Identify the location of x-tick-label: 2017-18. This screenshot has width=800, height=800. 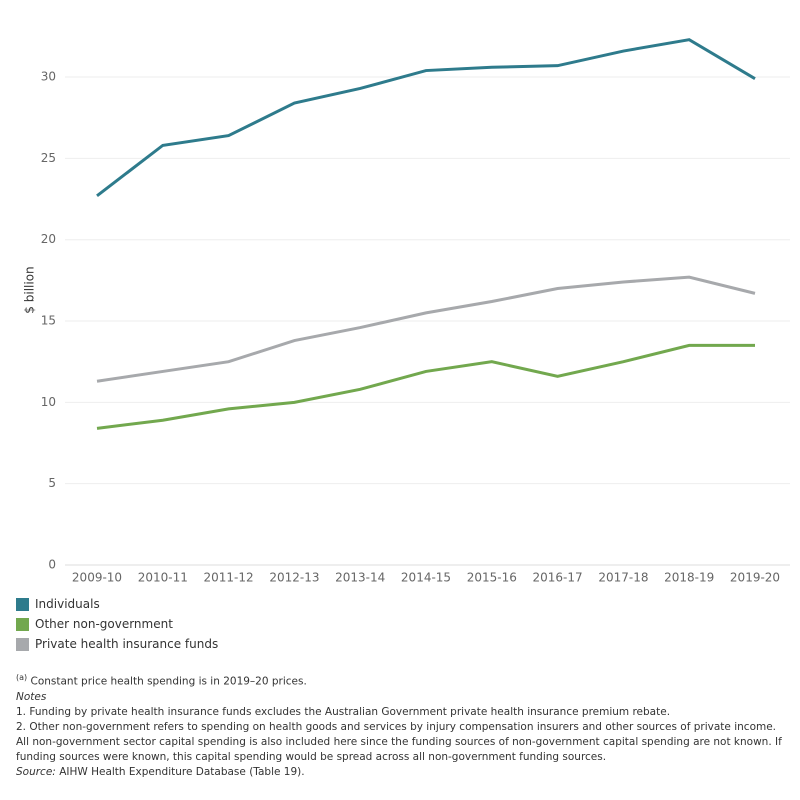
(623, 578).